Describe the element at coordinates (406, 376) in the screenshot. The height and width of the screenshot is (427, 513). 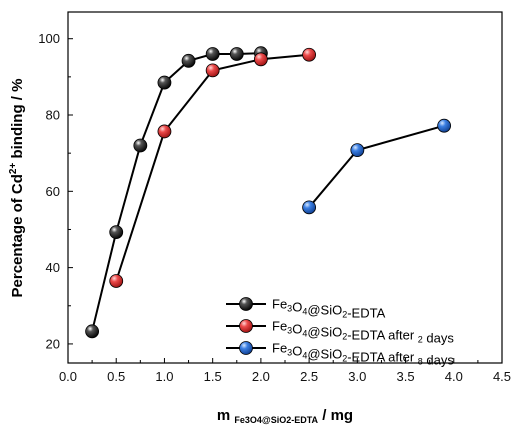
I see `x-tick-label: 3.5` at that location.